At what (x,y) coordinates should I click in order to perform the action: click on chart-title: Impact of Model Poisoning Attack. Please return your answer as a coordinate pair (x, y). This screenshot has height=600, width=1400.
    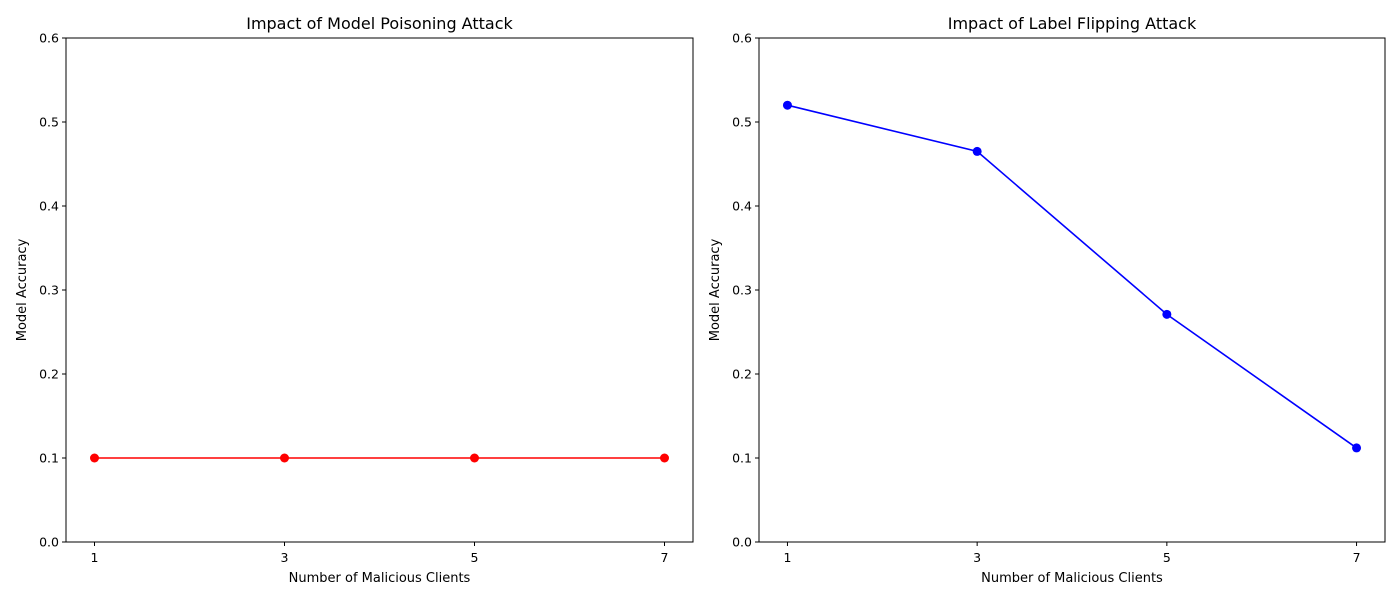
    Looking at the image, I should click on (379, 23).